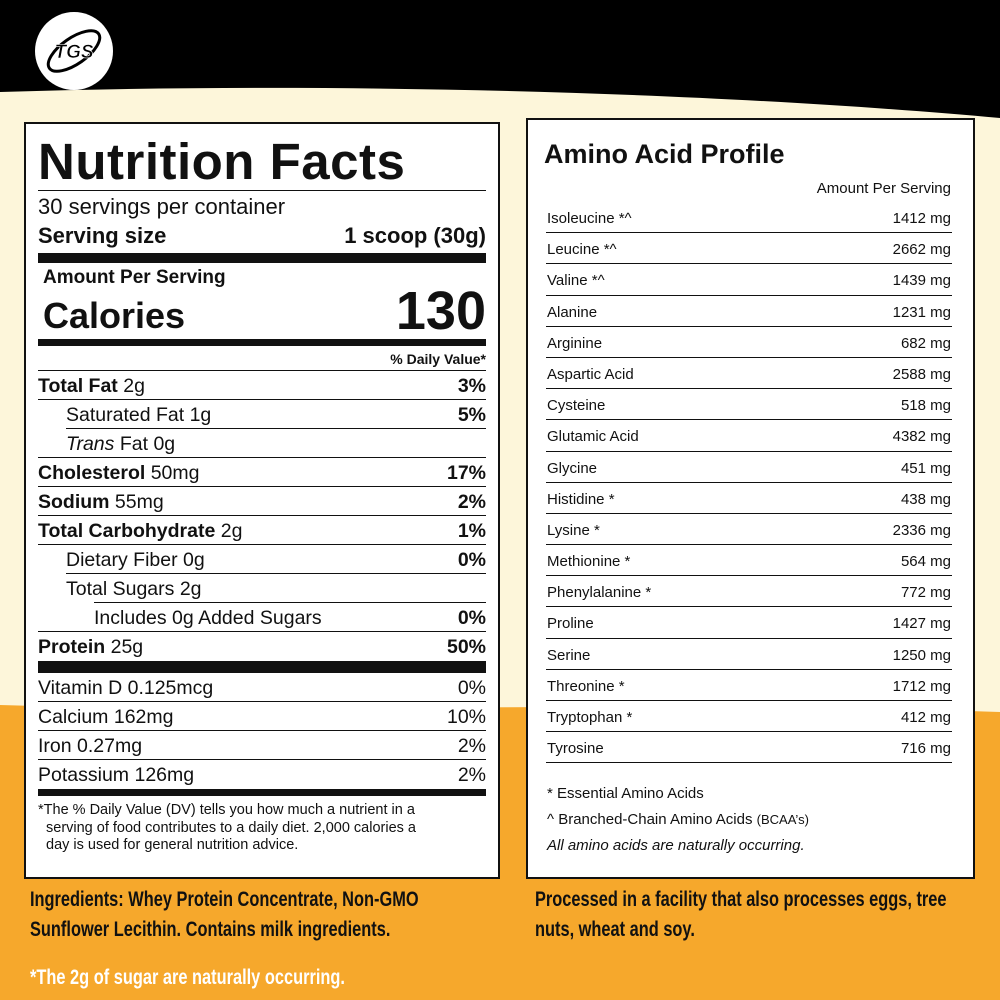 The image size is (1000, 1000). What do you see at coordinates (170, 688) in the screenshot?
I see `amount: 0.125mcg` at bounding box center [170, 688].